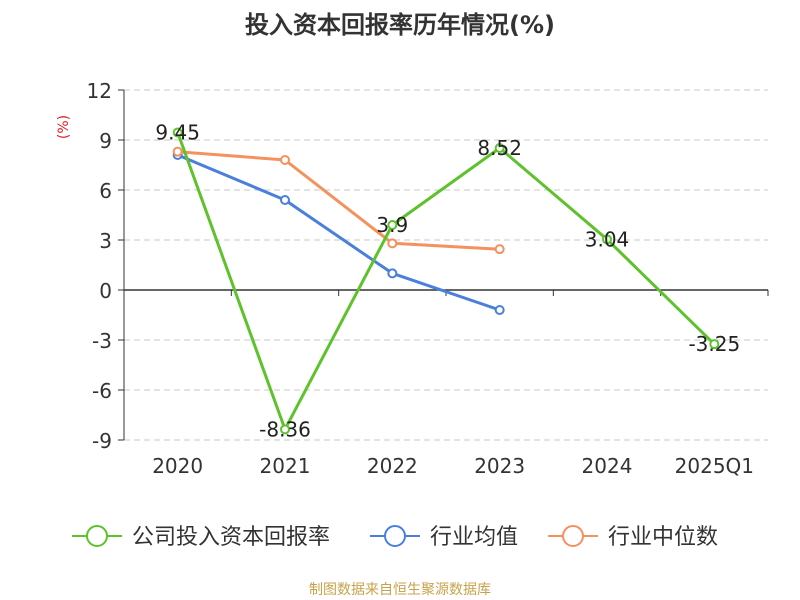  Describe the element at coordinates (102, 341) in the screenshot. I see `y-tick-label: -3` at that location.